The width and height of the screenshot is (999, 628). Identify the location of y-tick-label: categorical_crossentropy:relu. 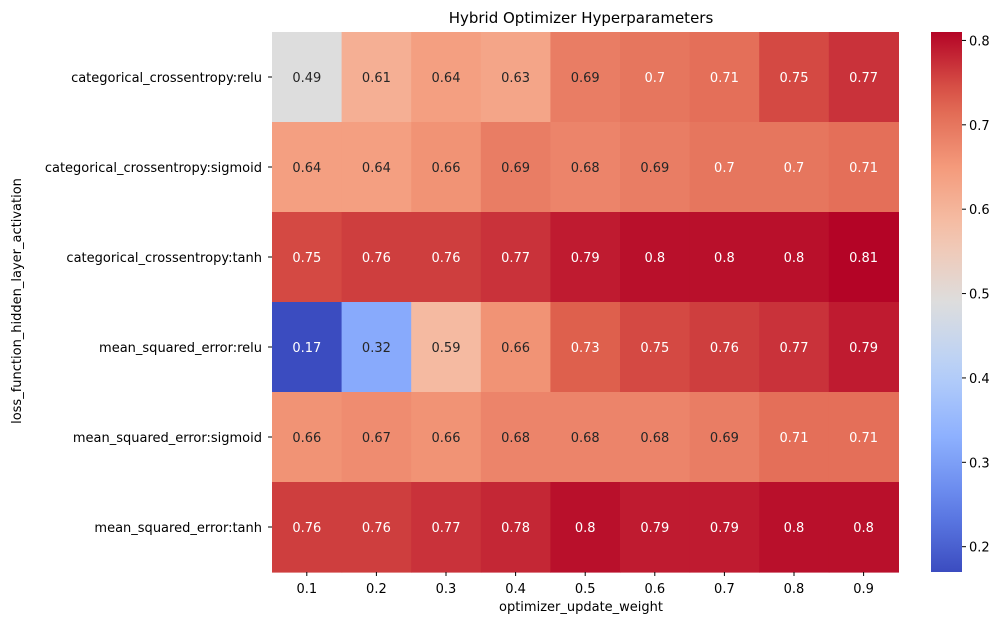
(166, 78).